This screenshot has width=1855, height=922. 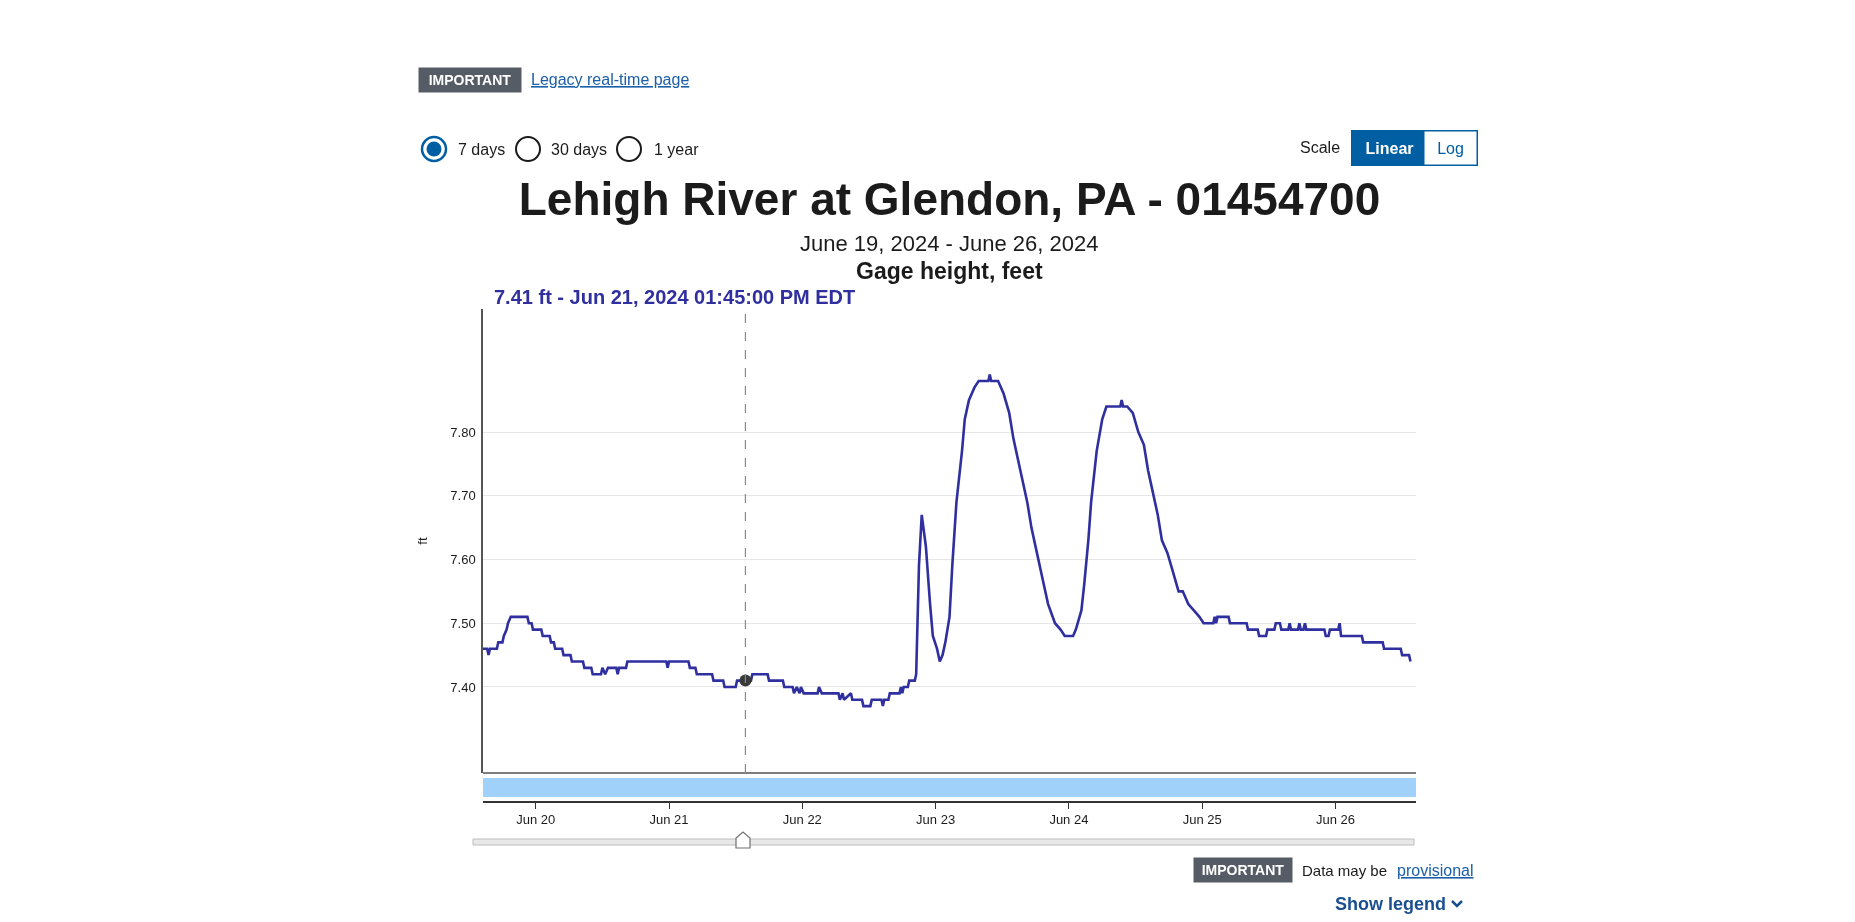 I want to click on text: Log, so click(x=1450, y=148).